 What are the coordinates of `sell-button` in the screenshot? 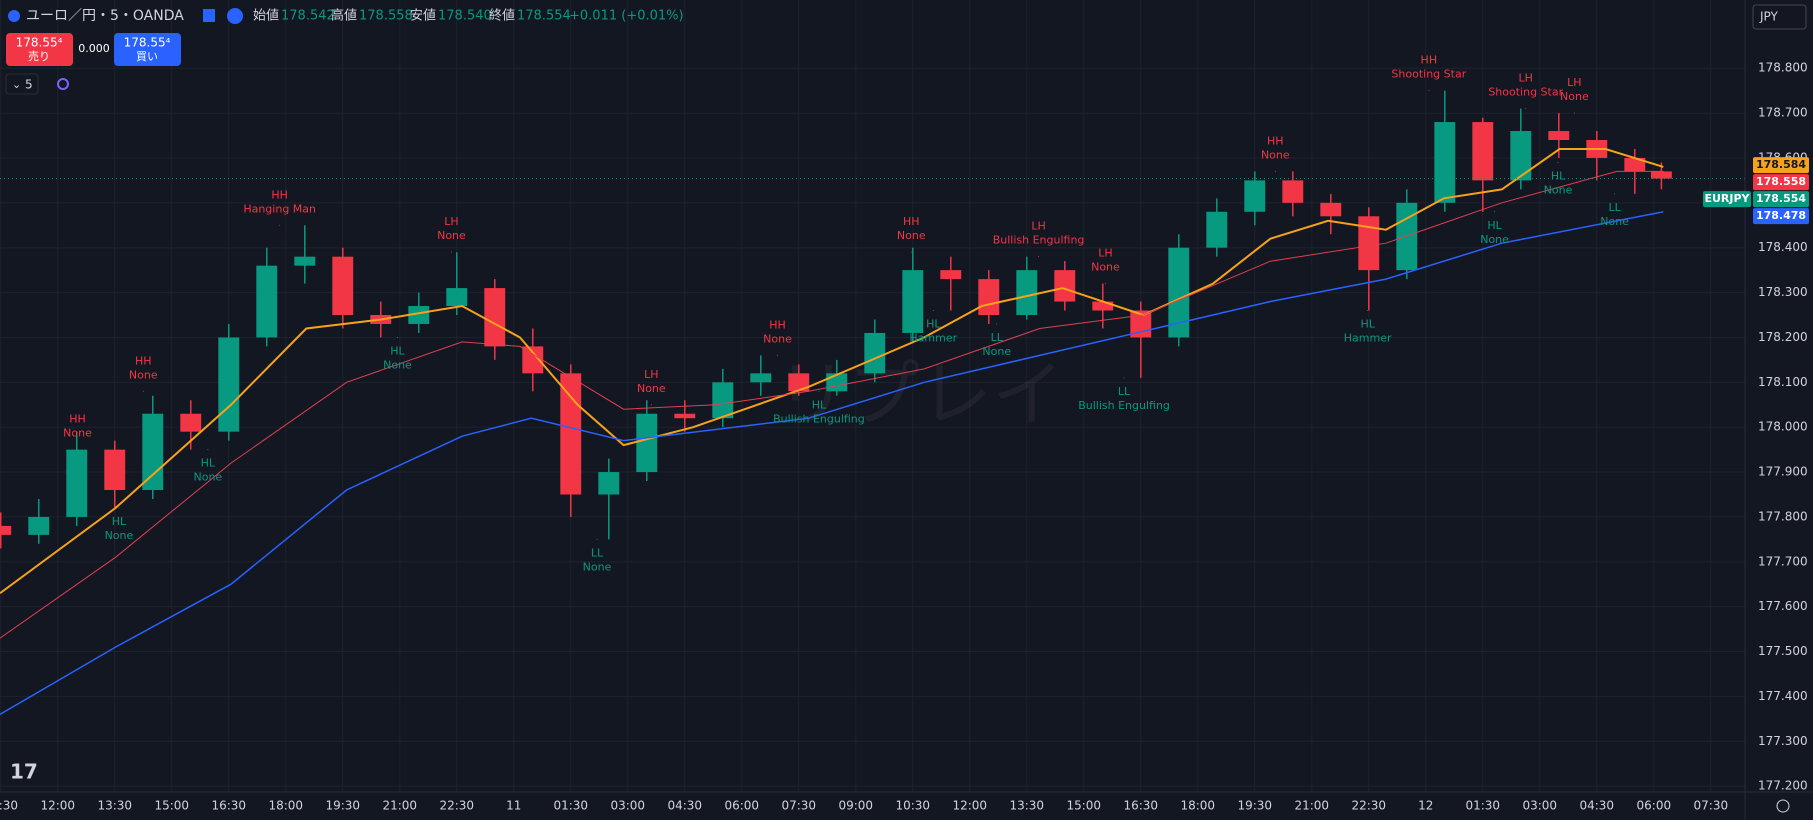 It's located at (39, 49).